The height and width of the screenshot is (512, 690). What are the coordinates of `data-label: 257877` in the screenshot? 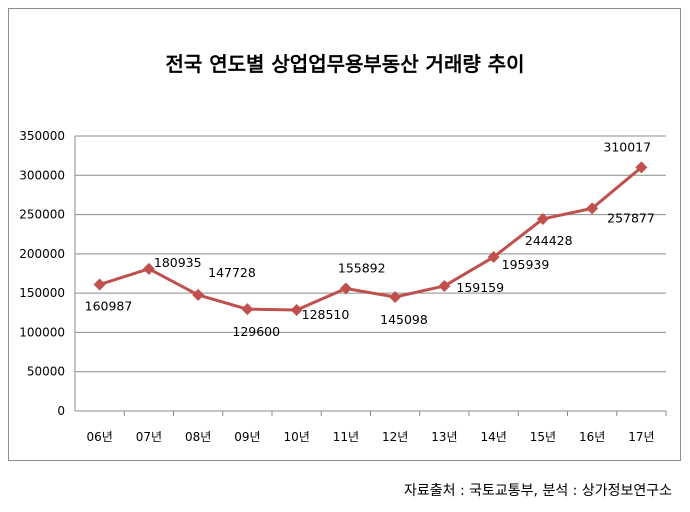 It's located at (631, 217).